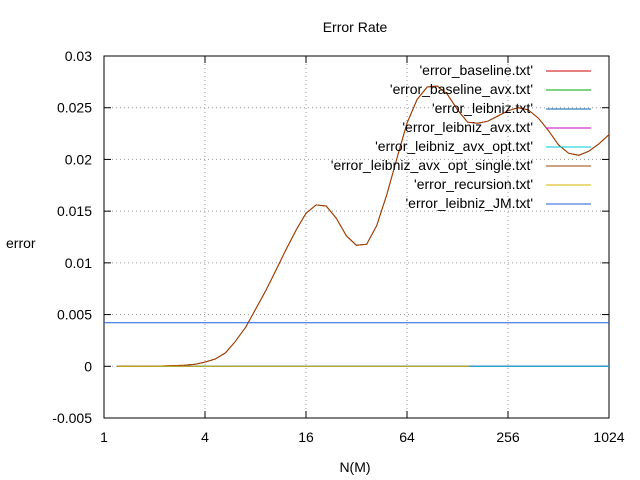 The width and height of the screenshot is (640, 480). I want to click on chart-title: Error Rate, so click(355, 27).